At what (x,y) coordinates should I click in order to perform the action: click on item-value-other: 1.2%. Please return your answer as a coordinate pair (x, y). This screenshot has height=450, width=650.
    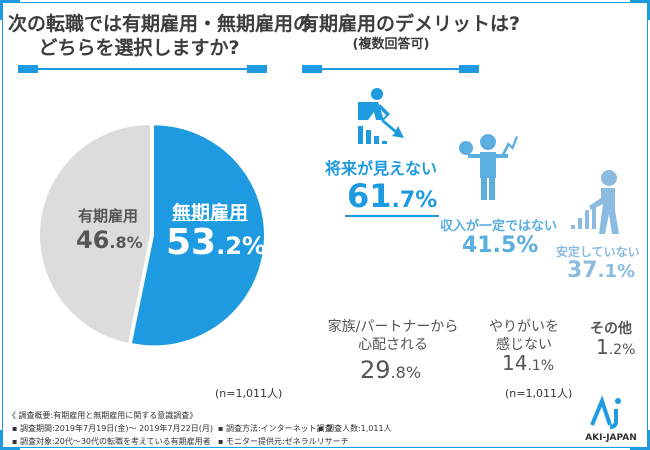
    Looking at the image, I should click on (615, 347).